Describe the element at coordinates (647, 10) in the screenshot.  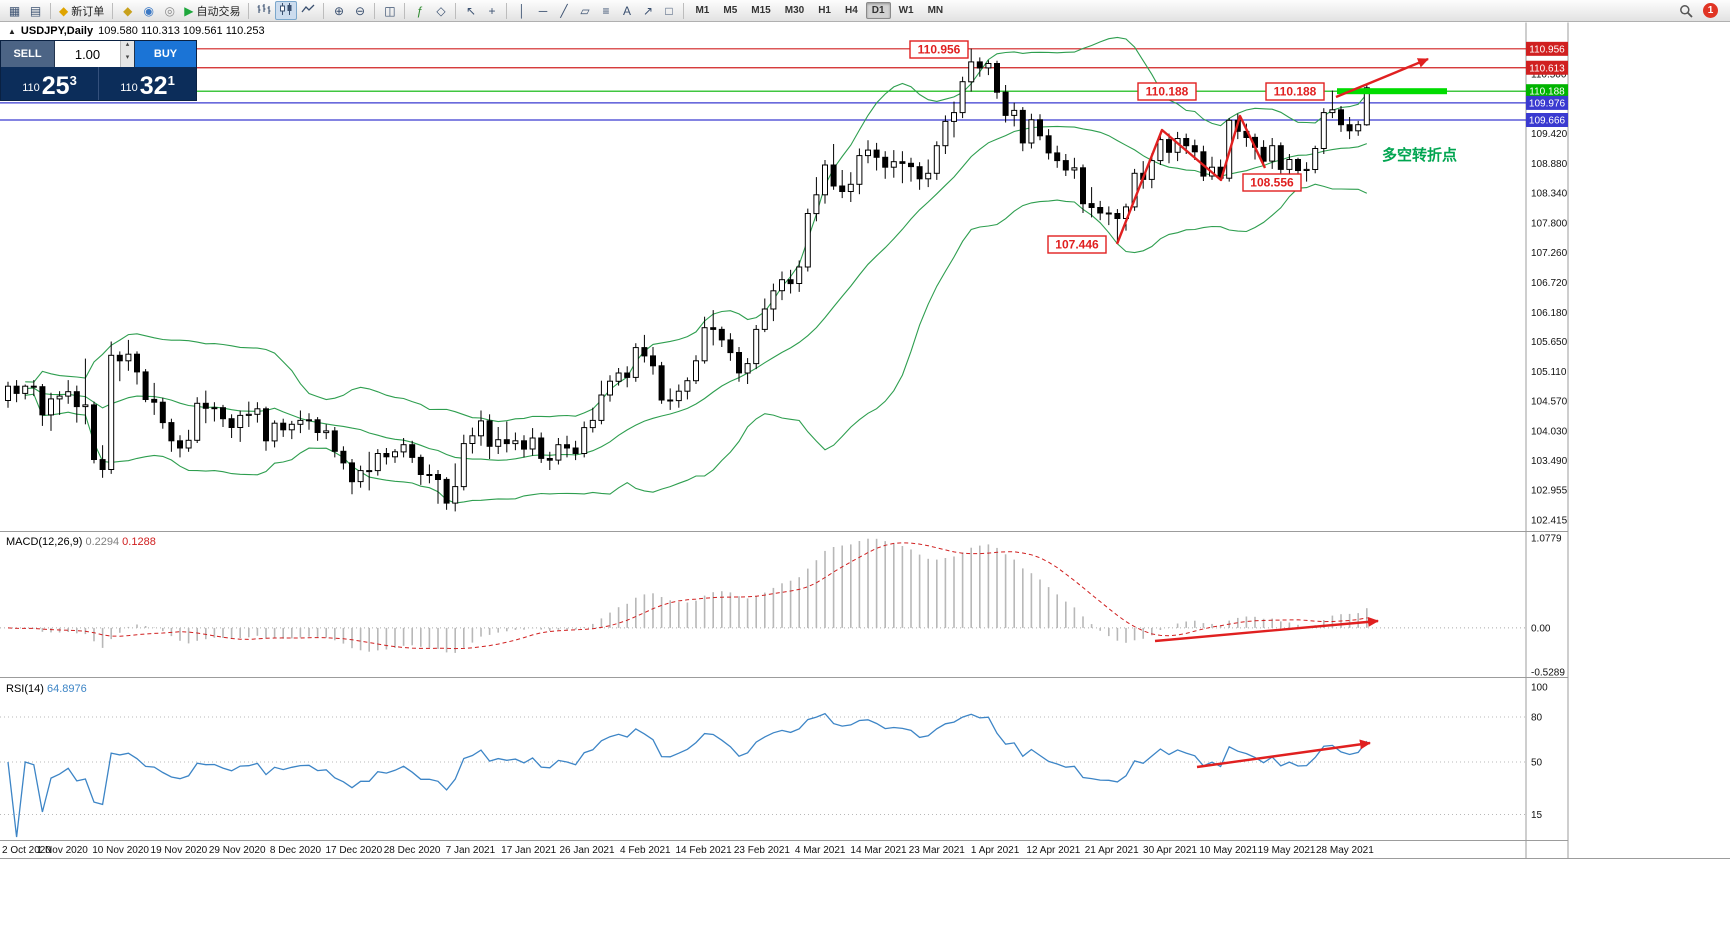
I see `arrow-tools-button: ↗` at that location.